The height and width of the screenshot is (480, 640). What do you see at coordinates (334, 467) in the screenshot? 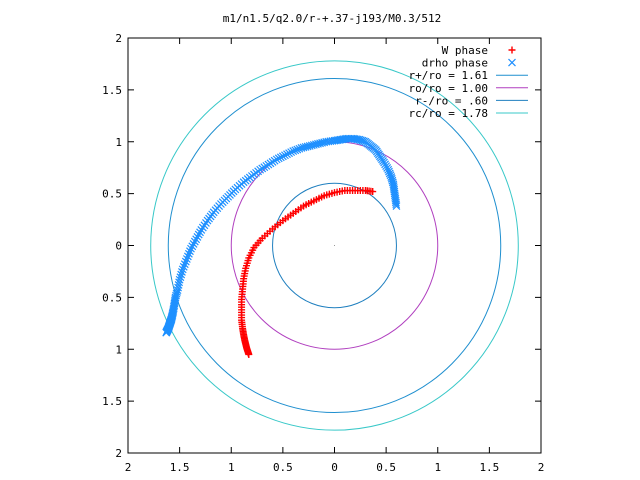
I see `x-tick-label: 0` at bounding box center [334, 467].